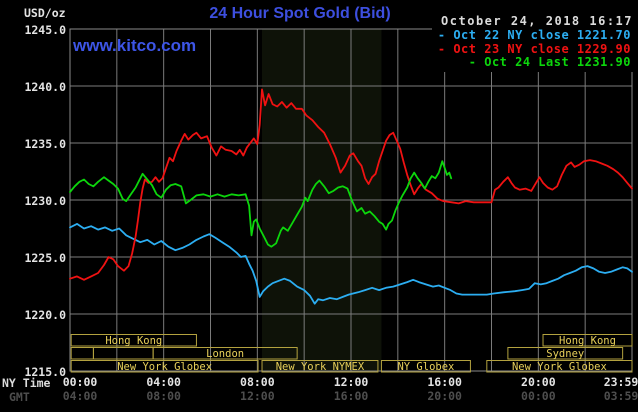 This screenshot has height=412, width=638. What do you see at coordinates (80, 396) in the screenshot?
I see `x-axis-tick-label-gmt: 04:00` at bounding box center [80, 396].